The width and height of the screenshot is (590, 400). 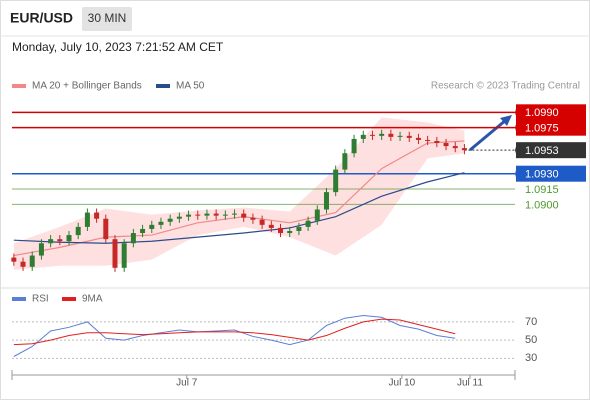 I want to click on level-label: 1.0975, so click(x=542, y=129).